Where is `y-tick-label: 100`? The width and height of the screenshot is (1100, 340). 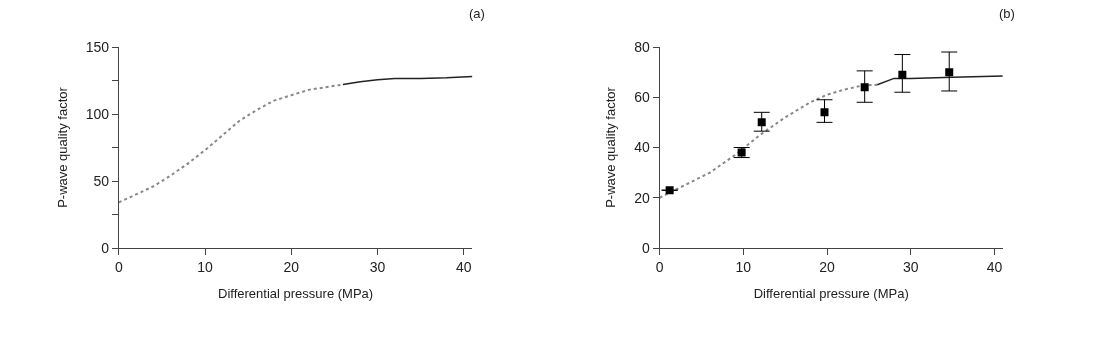
y-tick-label: 100 is located at coordinates (97, 113).